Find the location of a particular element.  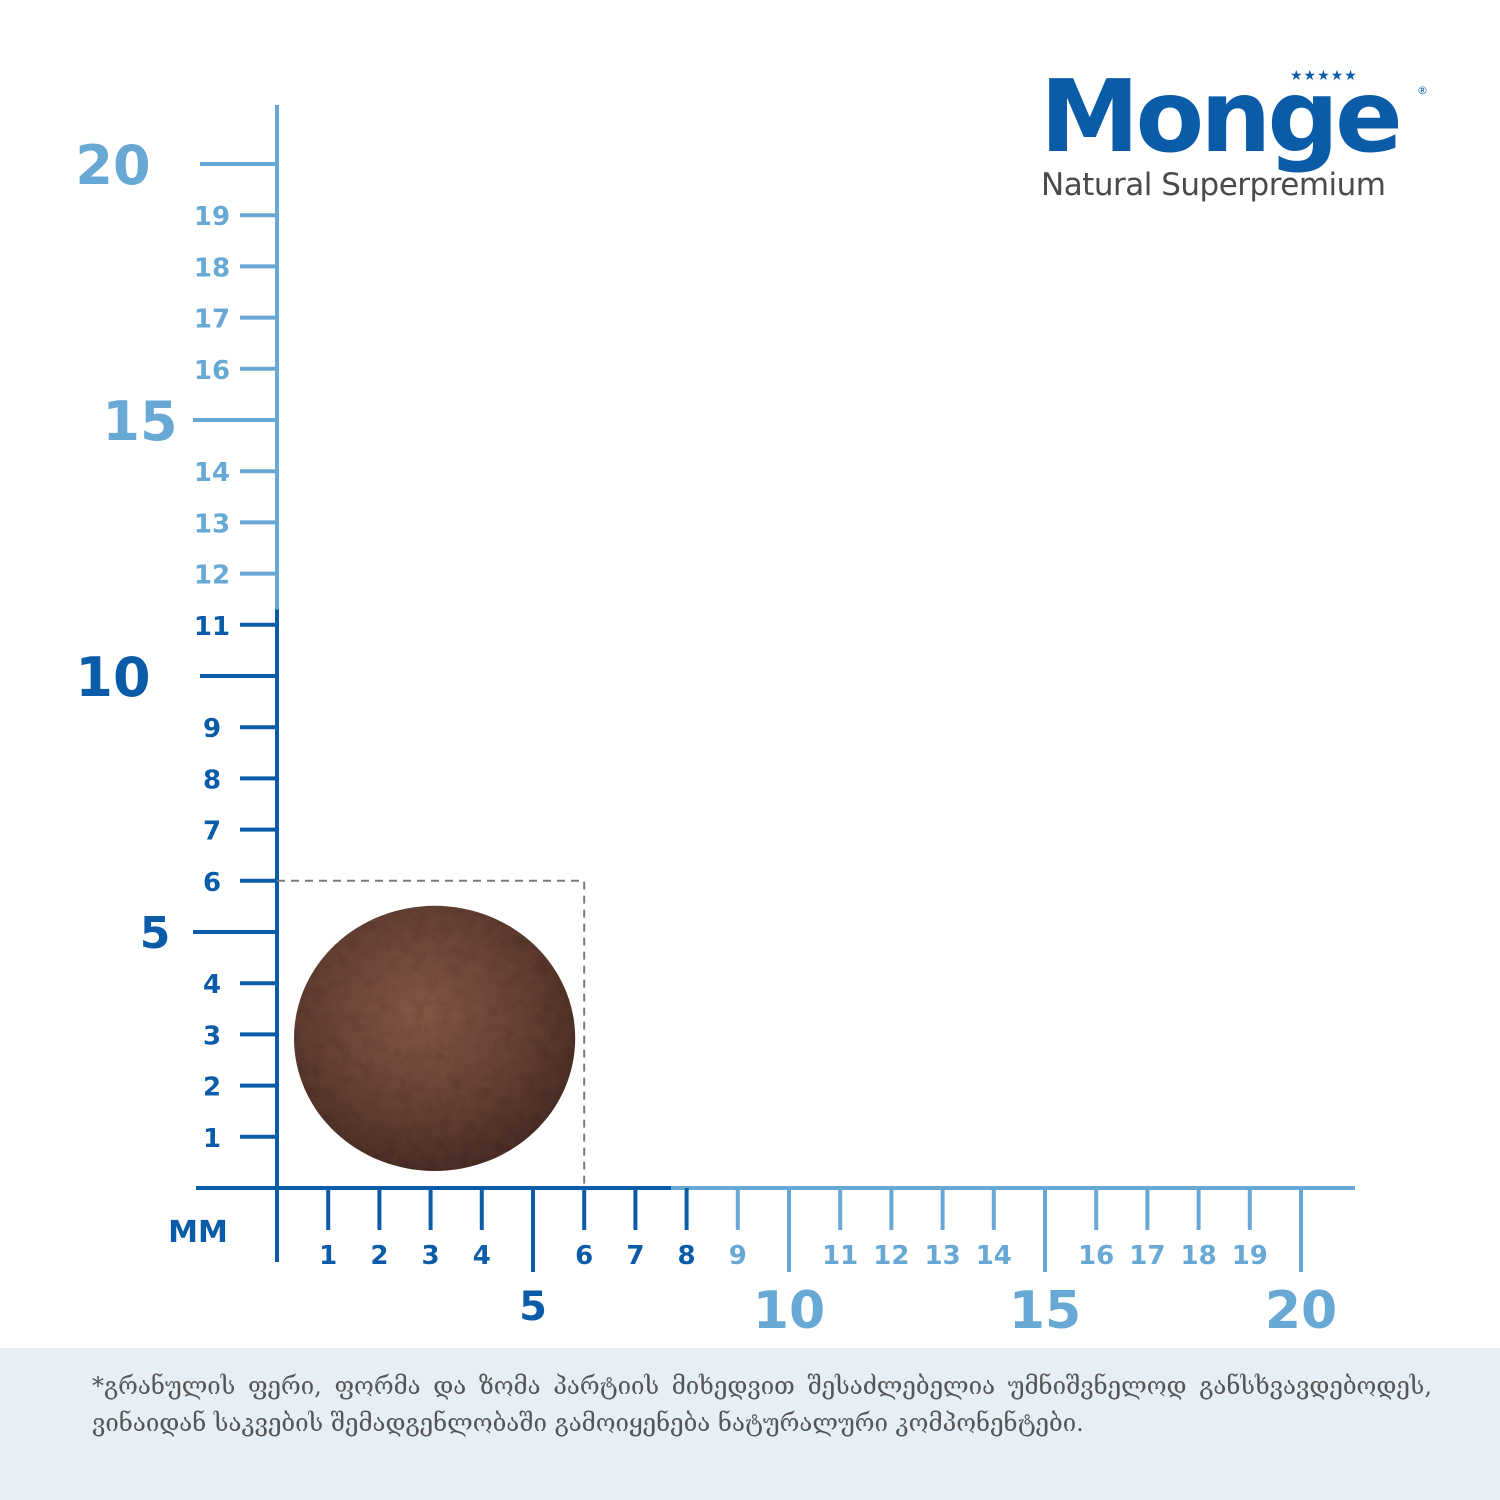

y-tick-label-13: 13 is located at coordinates (212, 524).